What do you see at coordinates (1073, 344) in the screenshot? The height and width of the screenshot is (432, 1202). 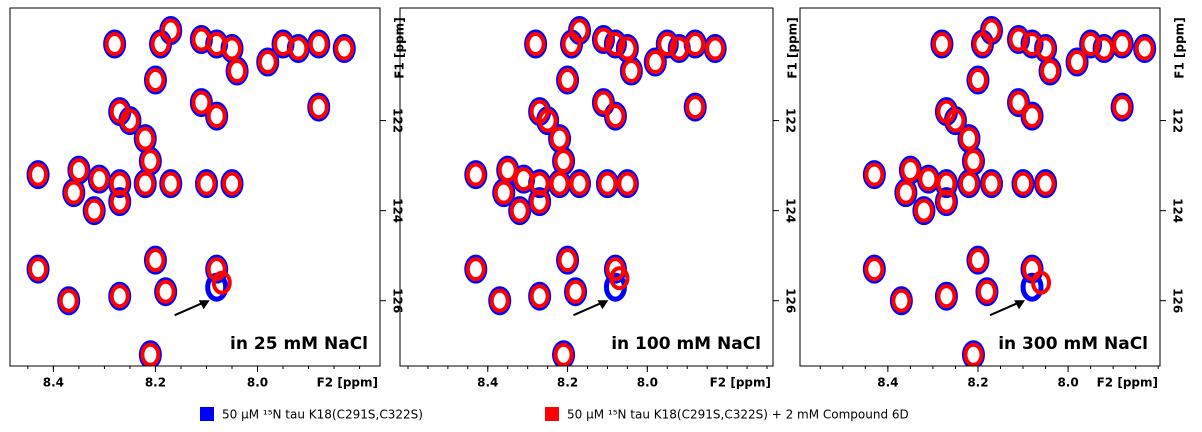 I see `annotation: in 300 mM NaCl` at bounding box center [1073, 344].